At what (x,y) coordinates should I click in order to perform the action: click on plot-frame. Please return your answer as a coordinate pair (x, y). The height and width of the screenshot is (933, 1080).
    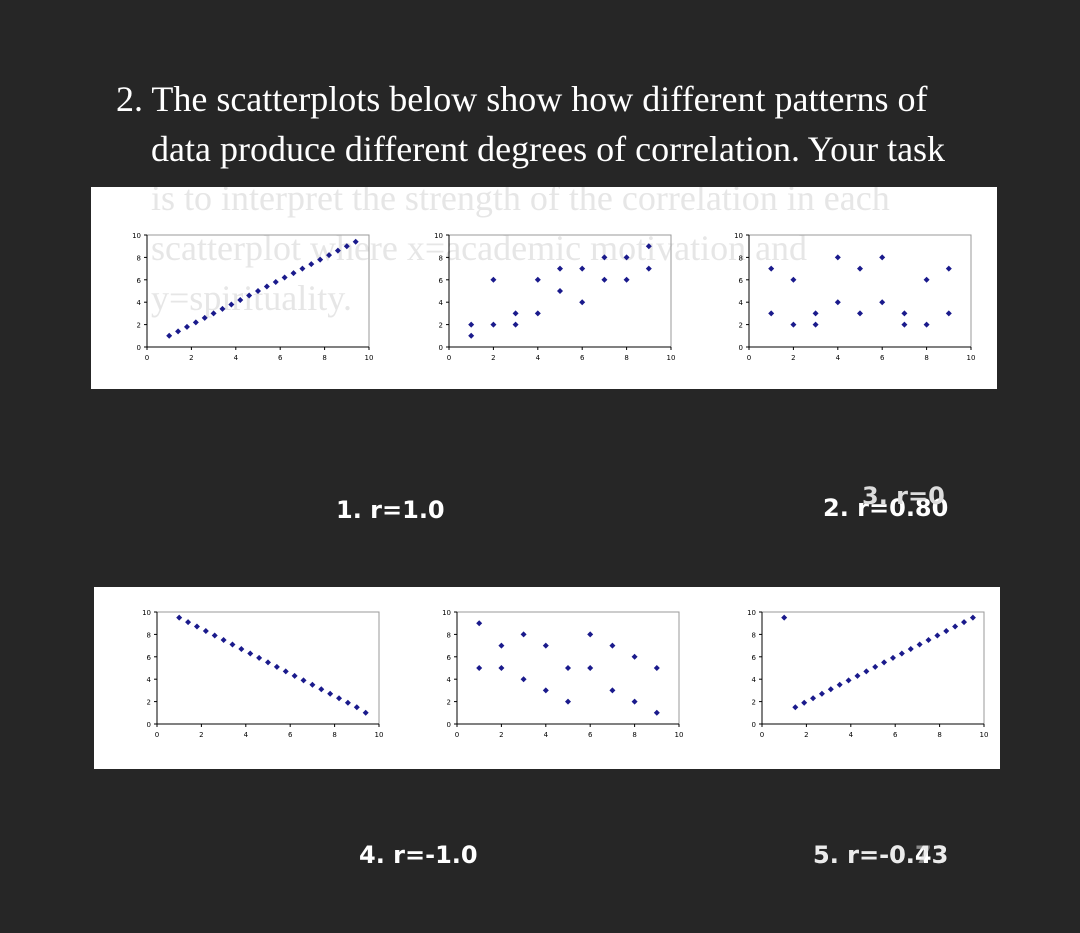
    Looking at the image, I should click on (268, 668).